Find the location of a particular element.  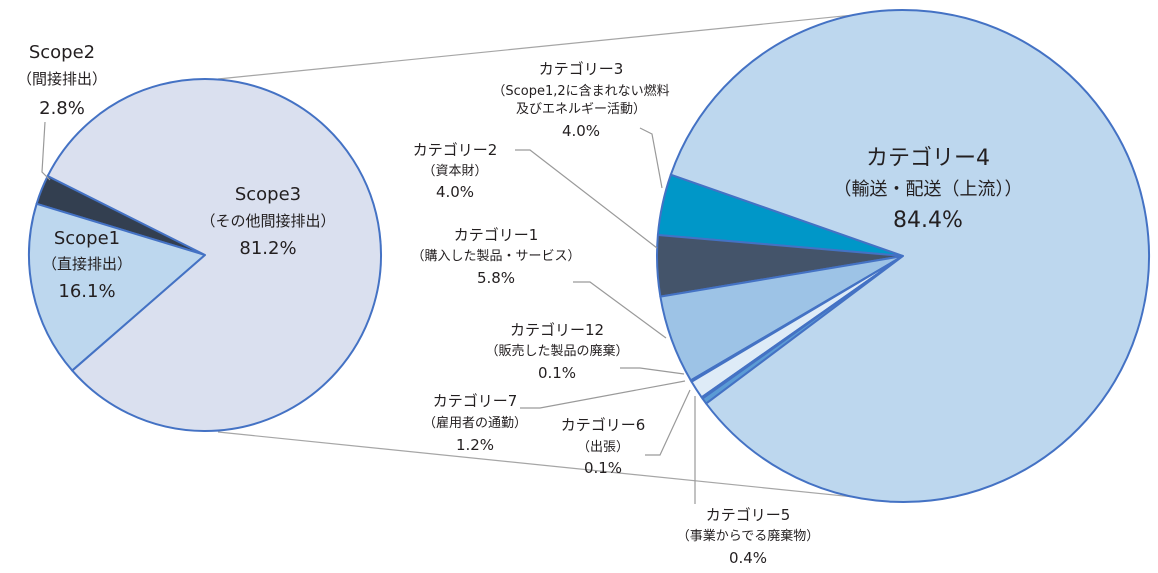

category5-value: 0.4% is located at coordinates (748, 558).